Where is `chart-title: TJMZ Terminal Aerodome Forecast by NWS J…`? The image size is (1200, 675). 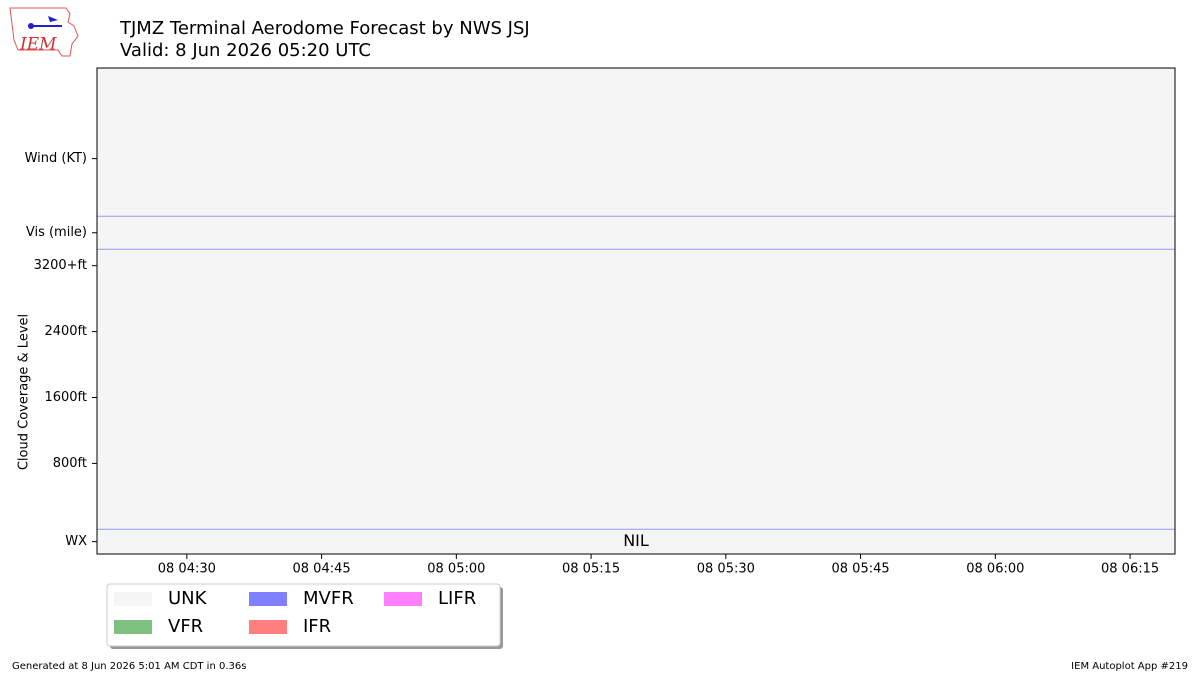
chart-title: TJMZ Terminal Aerodome Forecast by NWS J… is located at coordinates (324, 28).